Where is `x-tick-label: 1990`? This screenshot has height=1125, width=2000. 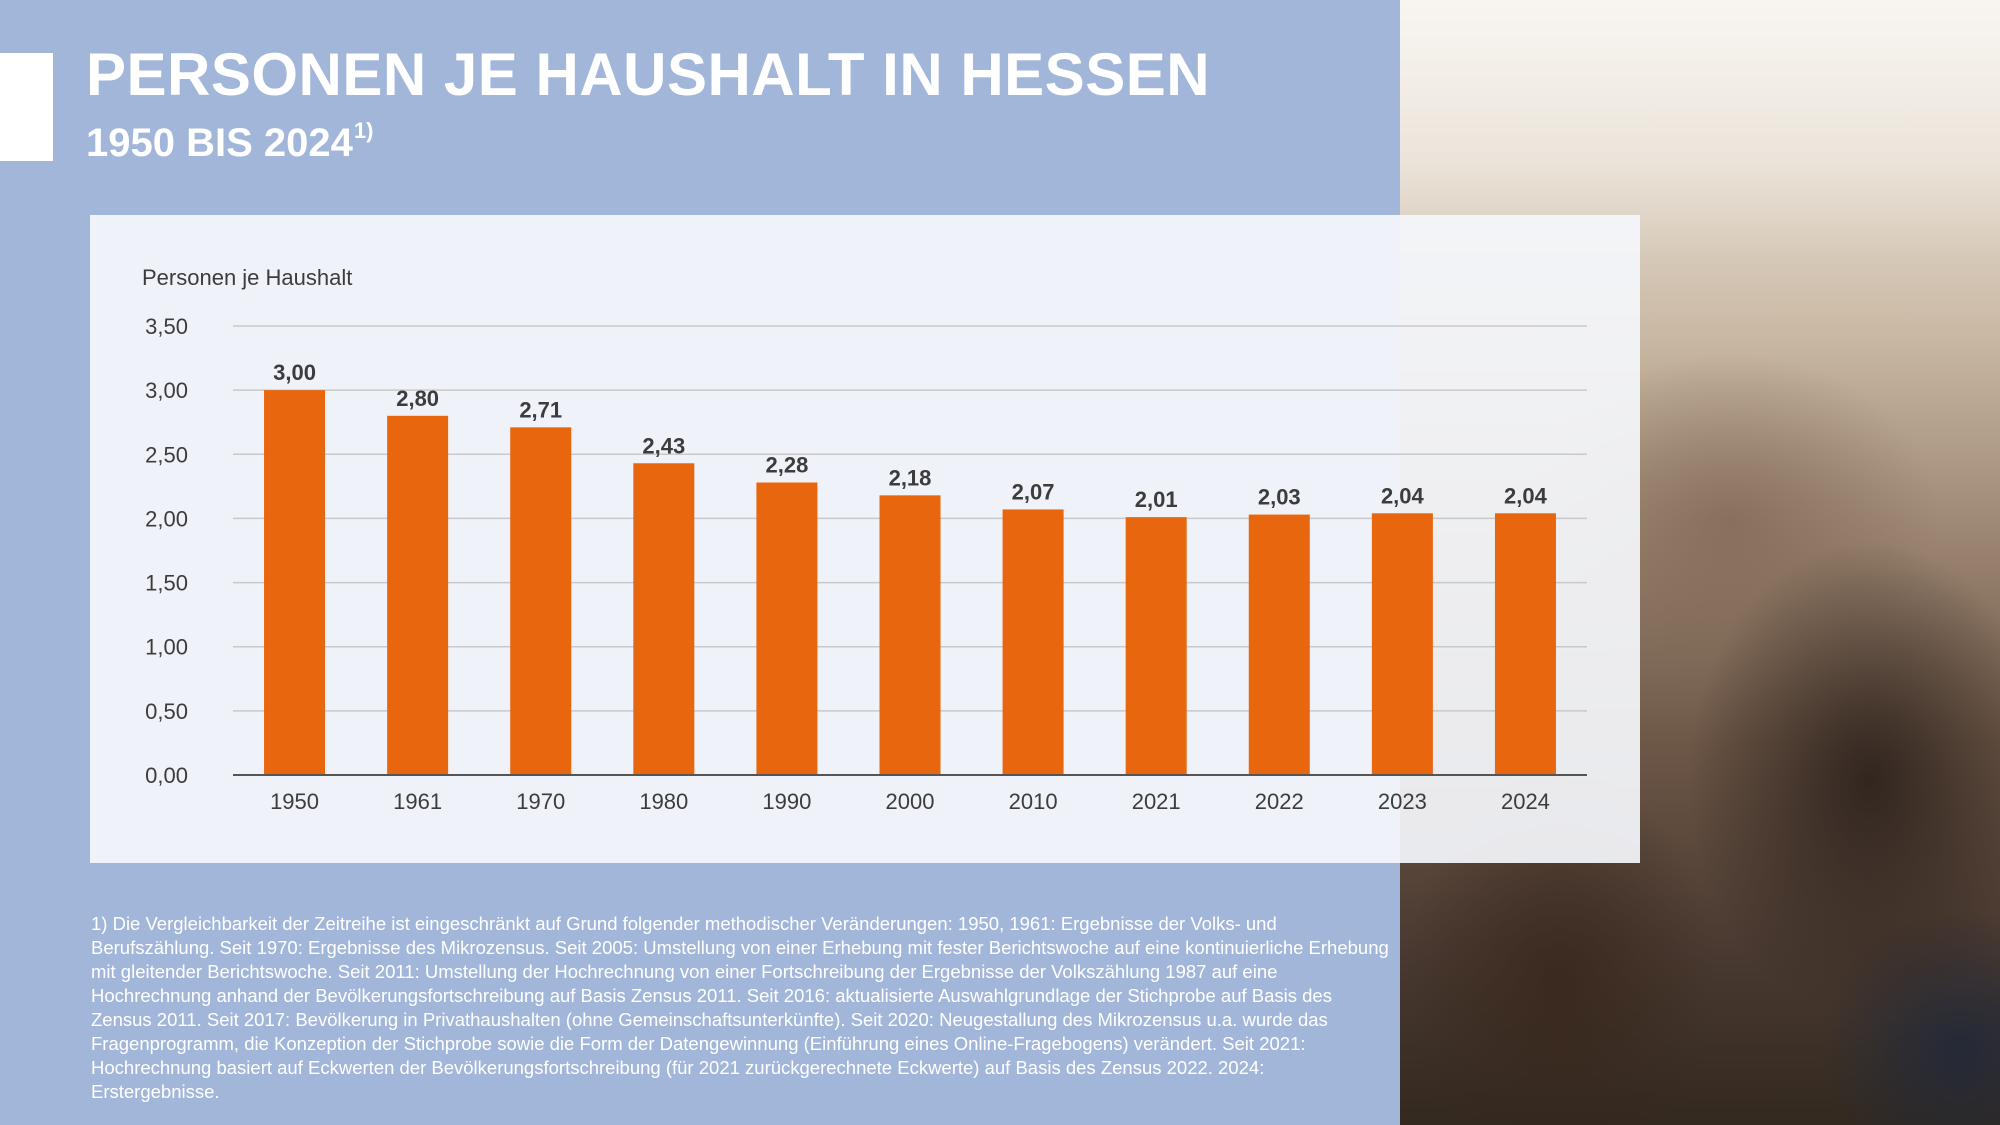 x-tick-label: 1990 is located at coordinates (786, 801).